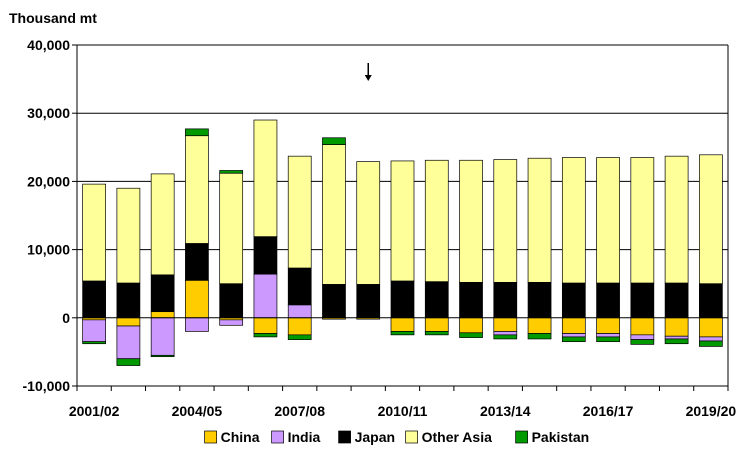 This screenshot has height=452, width=746. Describe the element at coordinates (48, 45) in the screenshot. I see `y-tick-label: 40,000` at that location.